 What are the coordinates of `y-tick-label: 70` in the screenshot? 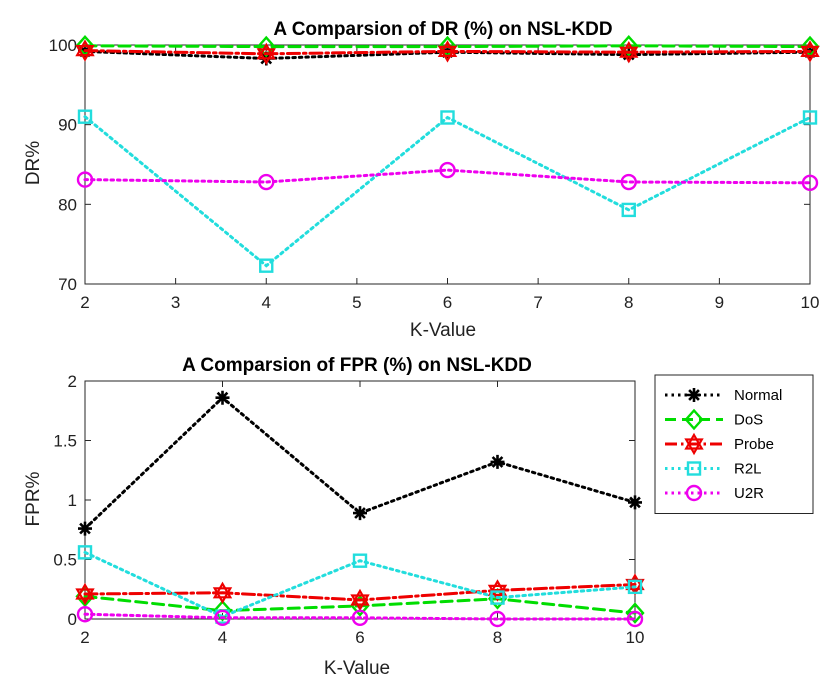 It's located at (67, 284).